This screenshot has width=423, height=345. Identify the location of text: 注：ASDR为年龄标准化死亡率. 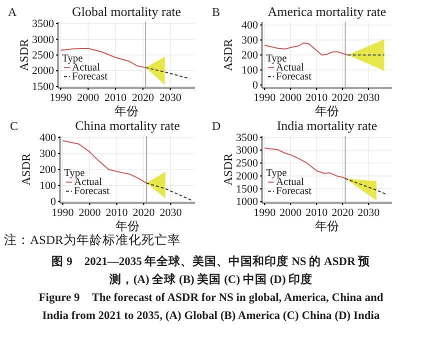
(92, 239).